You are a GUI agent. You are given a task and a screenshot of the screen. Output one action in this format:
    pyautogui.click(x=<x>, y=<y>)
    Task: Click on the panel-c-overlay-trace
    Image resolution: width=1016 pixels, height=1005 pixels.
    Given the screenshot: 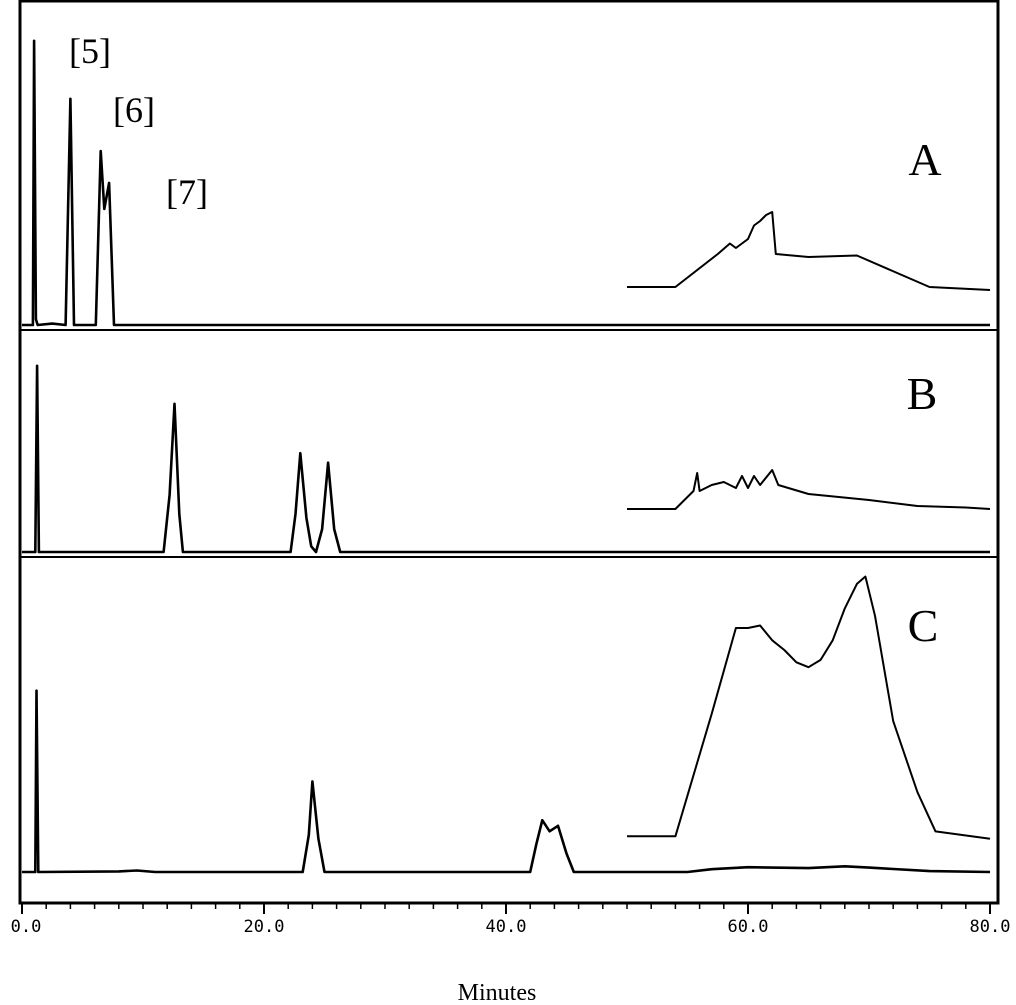 What is the action you would take?
    pyautogui.click(x=809, y=707)
    